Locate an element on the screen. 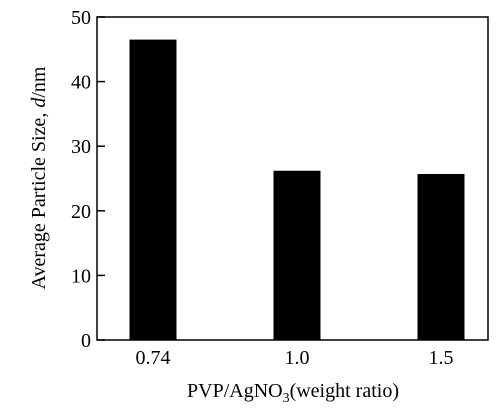  y-tick-label: 10 is located at coordinates (81, 276).